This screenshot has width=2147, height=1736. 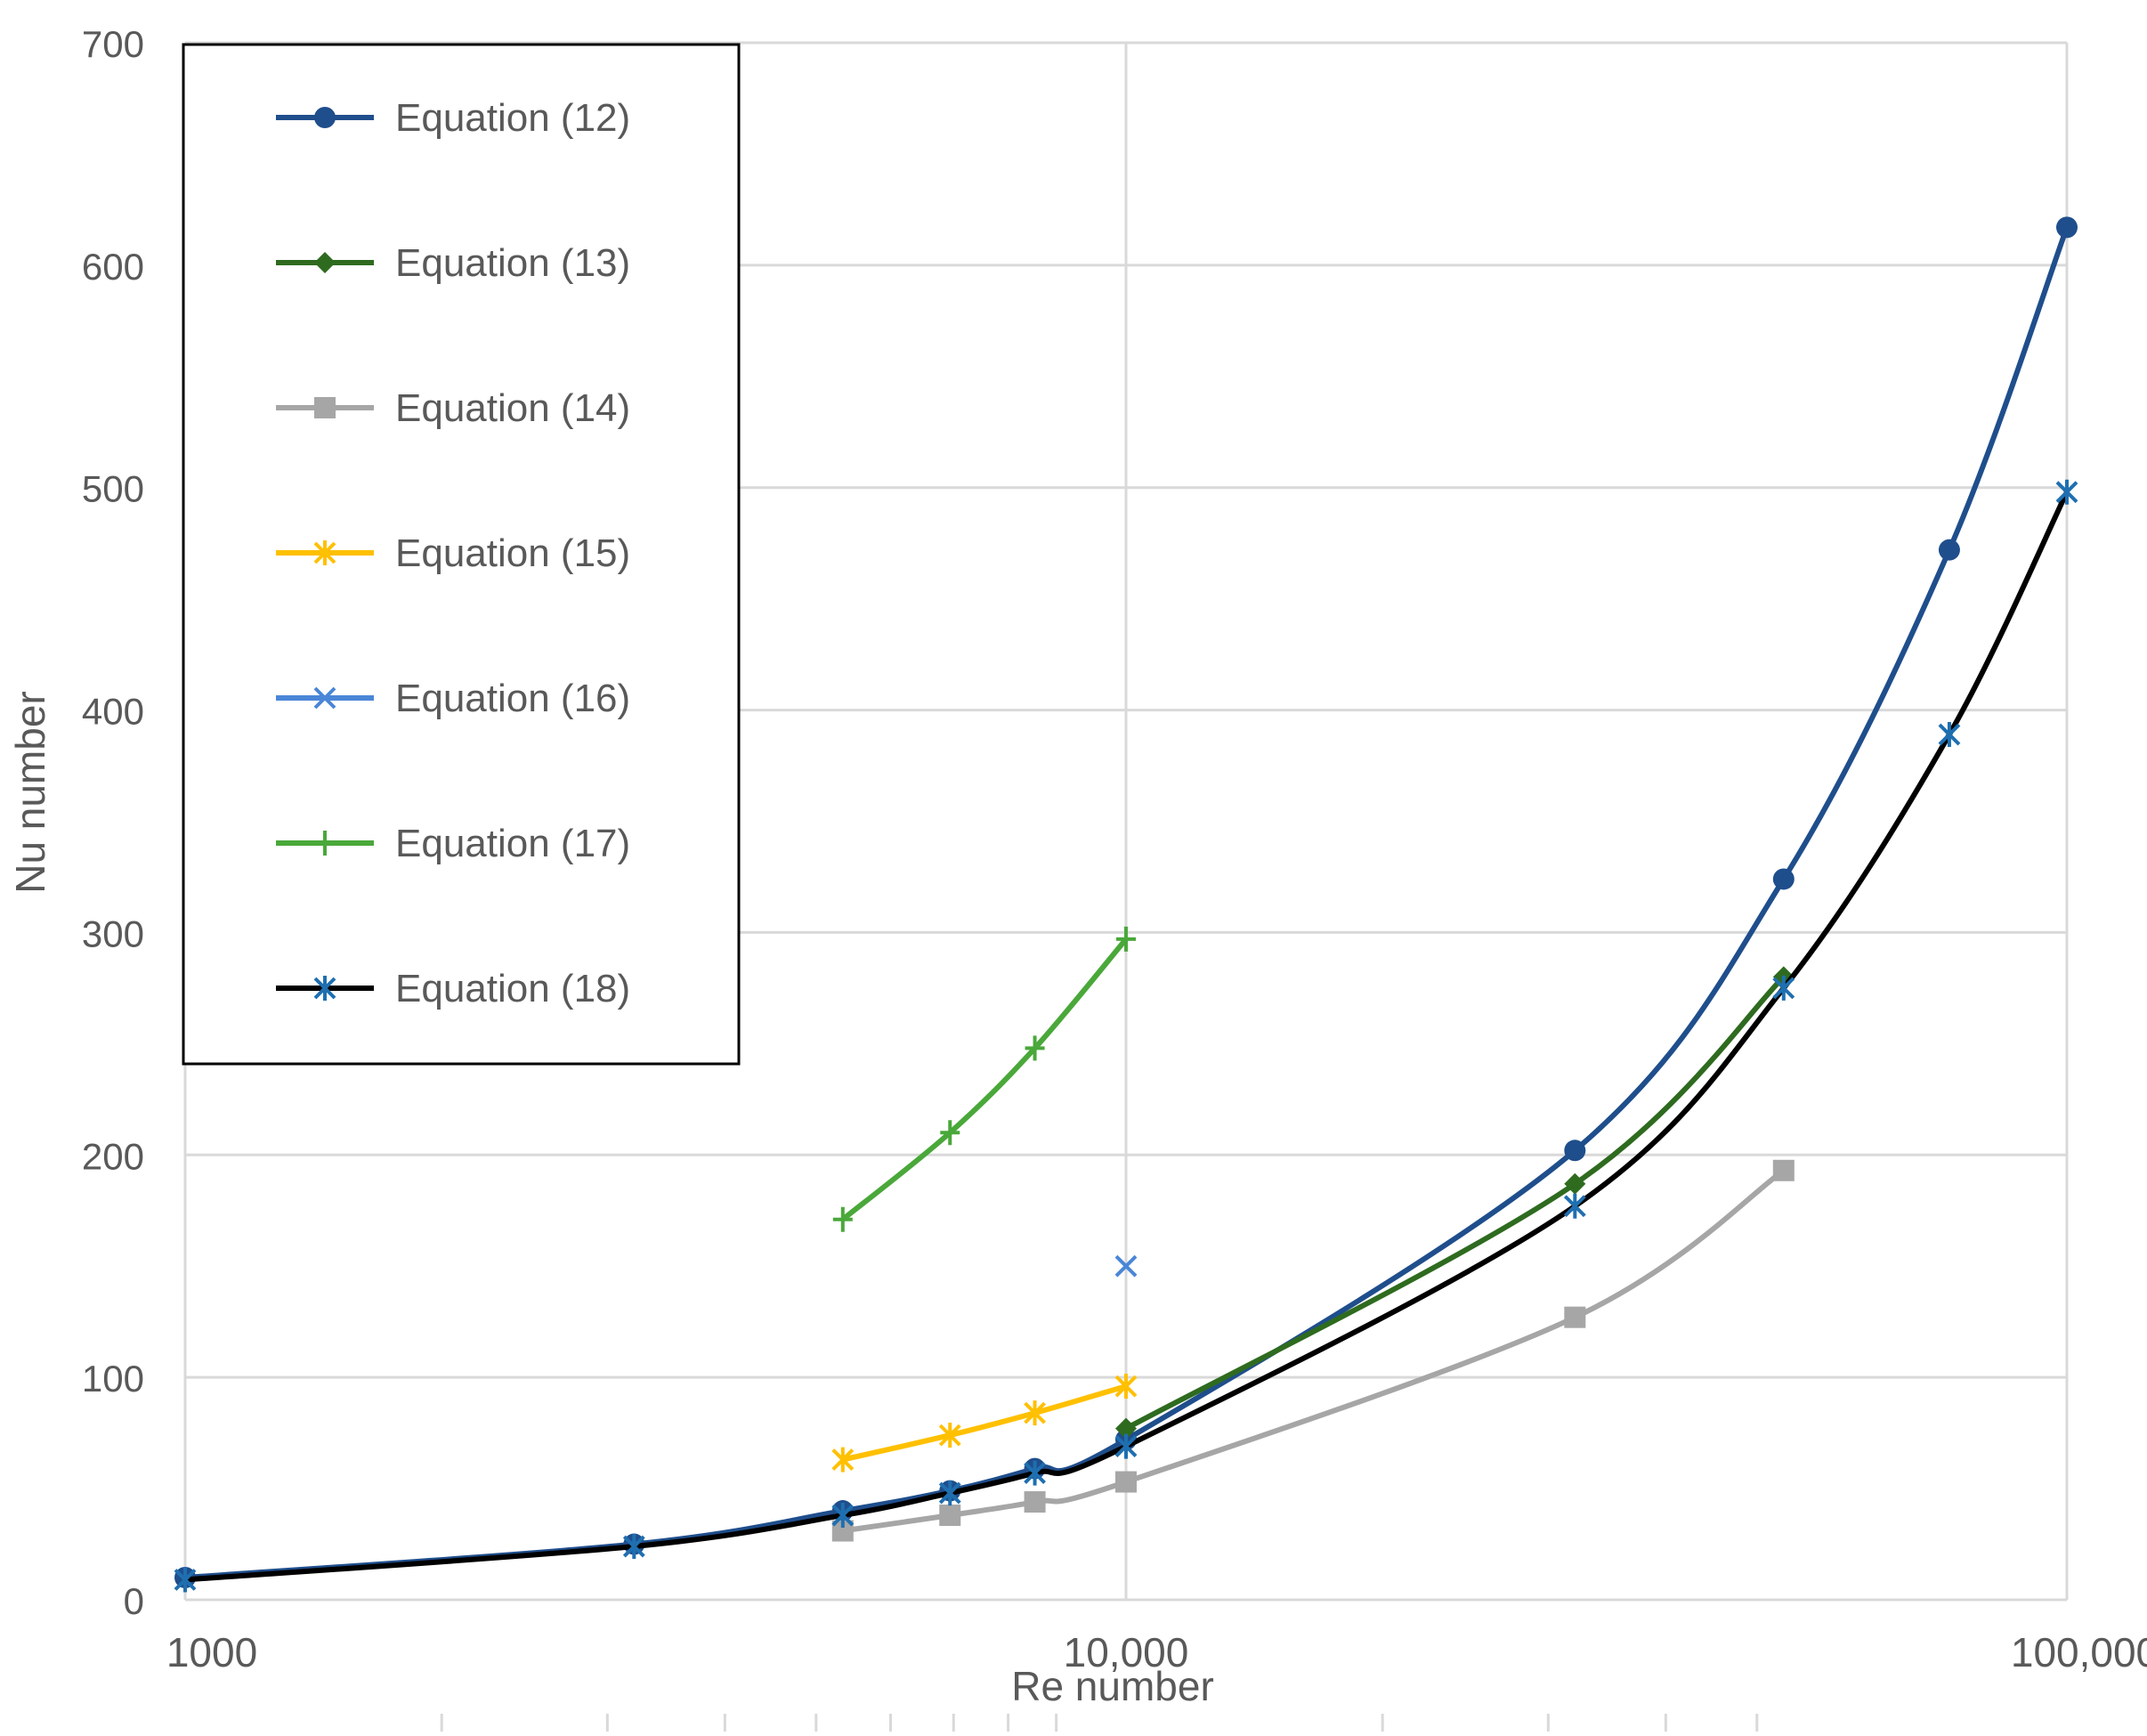 What do you see at coordinates (1099, 1723) in the screenshot?
I see `bottom-minor-ticks` at bounding box center [1099, 1723].